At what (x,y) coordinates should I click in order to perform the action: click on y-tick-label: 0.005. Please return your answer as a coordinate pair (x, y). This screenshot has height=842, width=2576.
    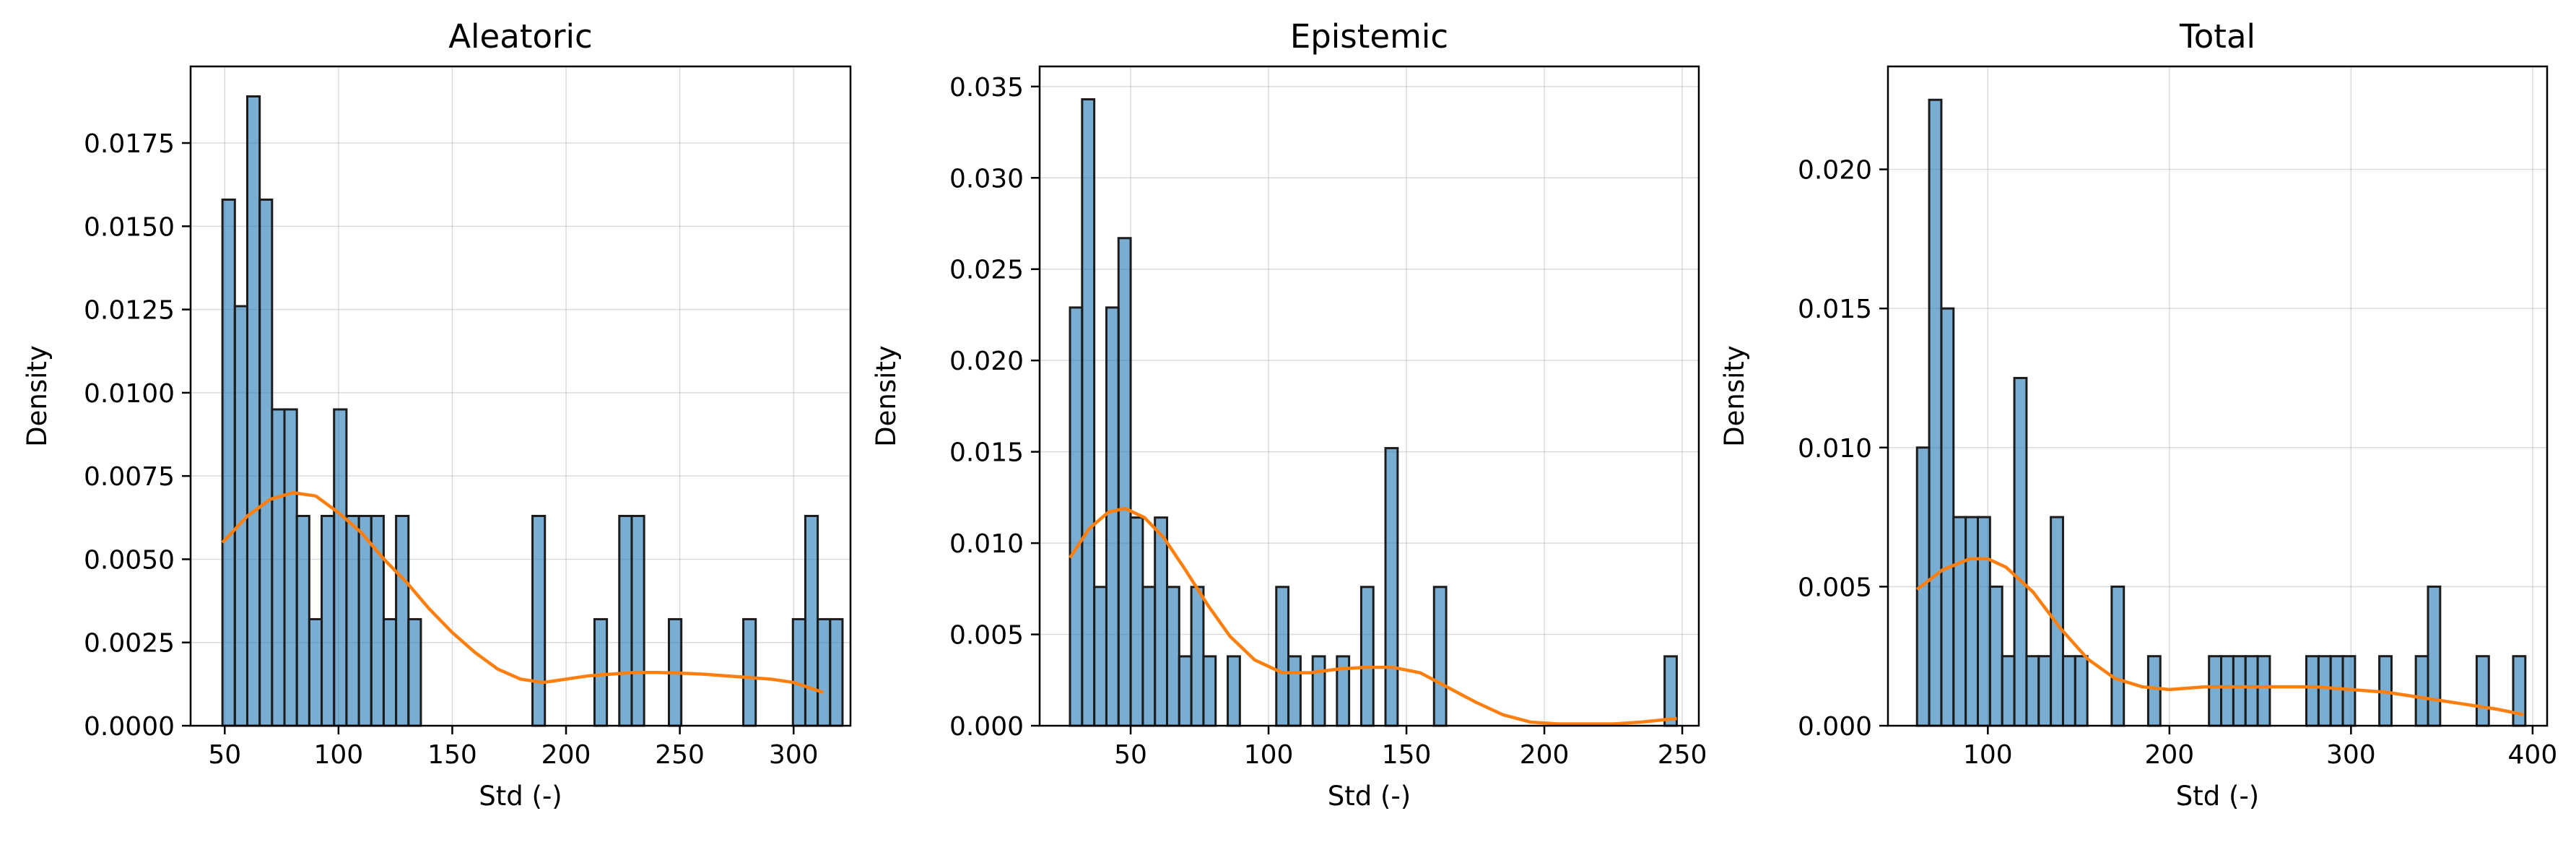
    Looking at the image, I should click on (986, 636).